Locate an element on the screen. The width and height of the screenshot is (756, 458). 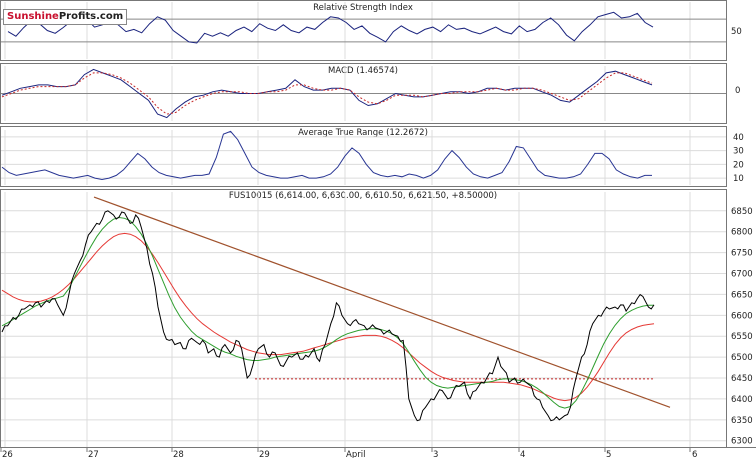
price-tick-label: 6400 is located at coordinates (742, 400).